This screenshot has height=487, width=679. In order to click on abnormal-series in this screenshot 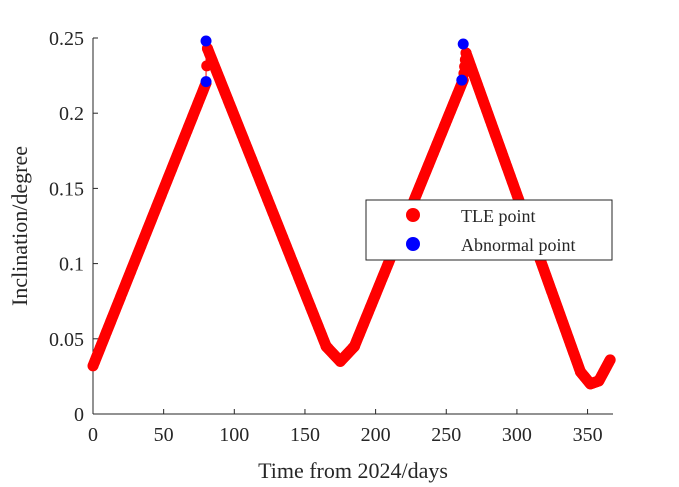, I will do `click(334, 61)`.